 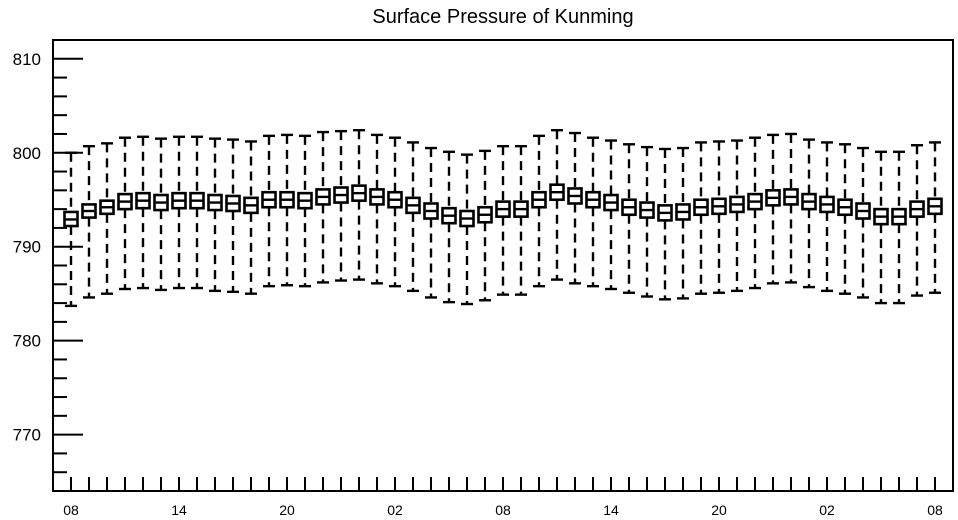 I want to click on y-tick-label: 810, so click(x=27, y=59).